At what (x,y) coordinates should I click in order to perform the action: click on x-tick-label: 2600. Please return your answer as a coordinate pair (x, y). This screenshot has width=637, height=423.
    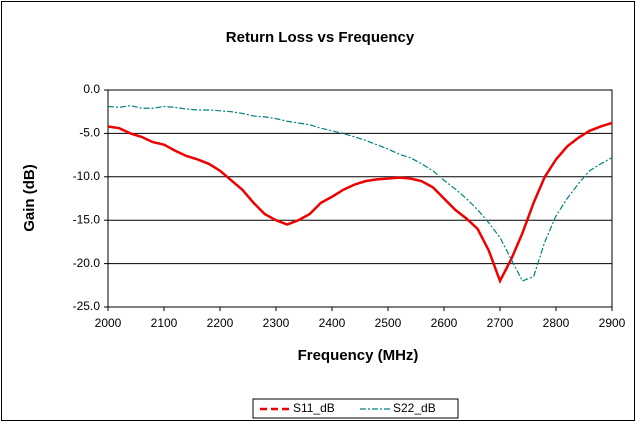
    Looking at the image, I should click on (444, 323).